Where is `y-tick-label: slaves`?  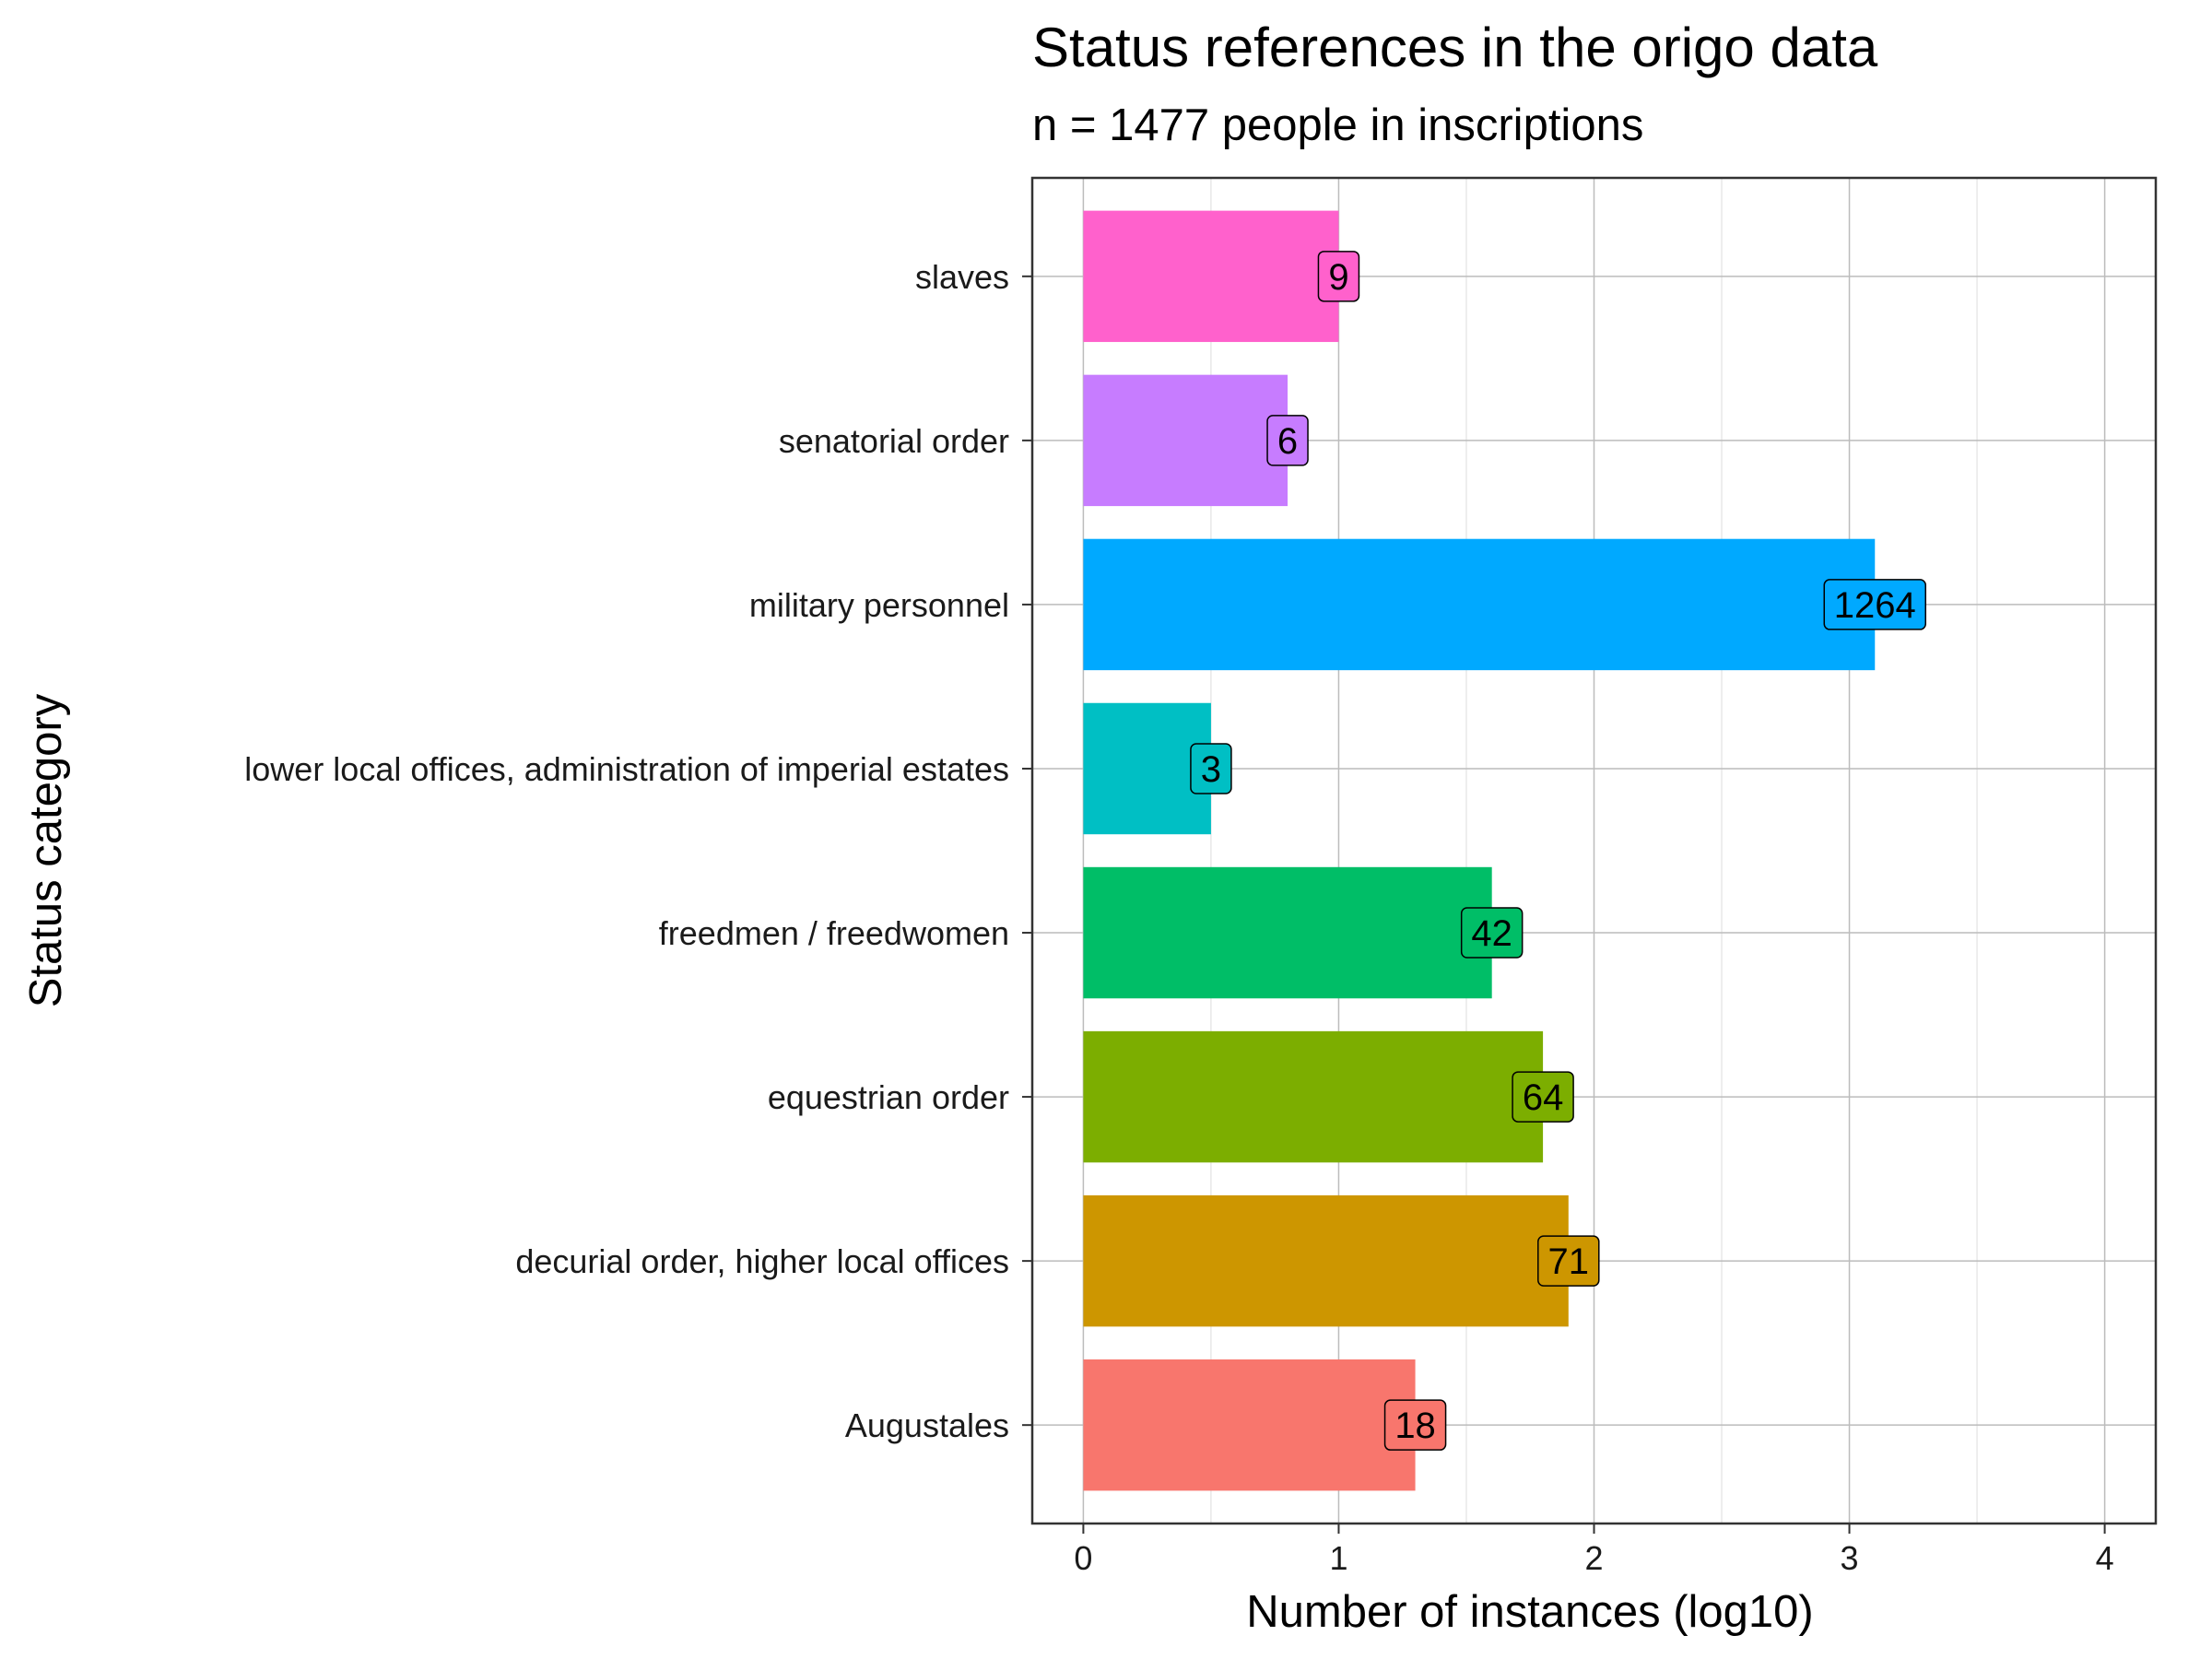
y-tick-label: slaves is located at coordinates (962, 277).